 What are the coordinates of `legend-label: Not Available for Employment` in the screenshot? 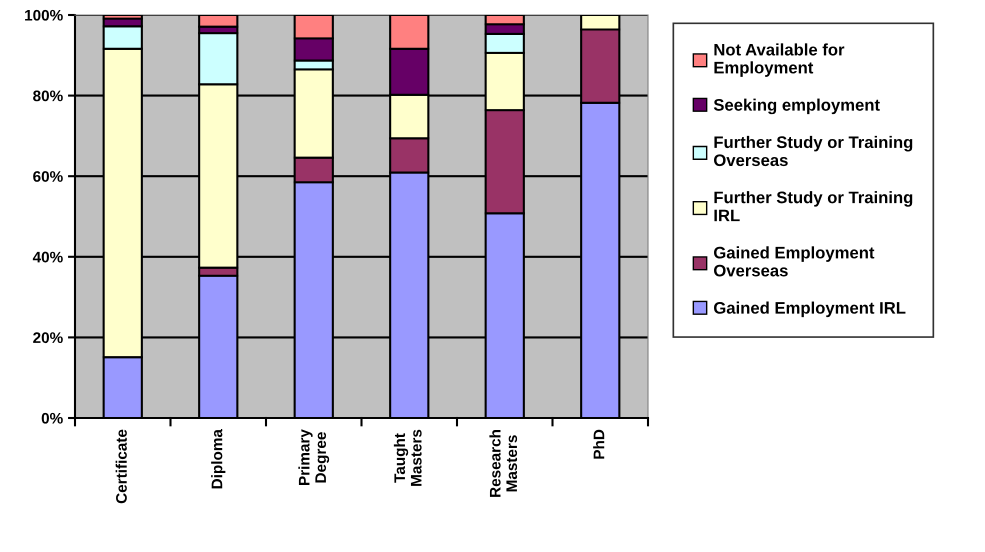 It's located at (779, 60).